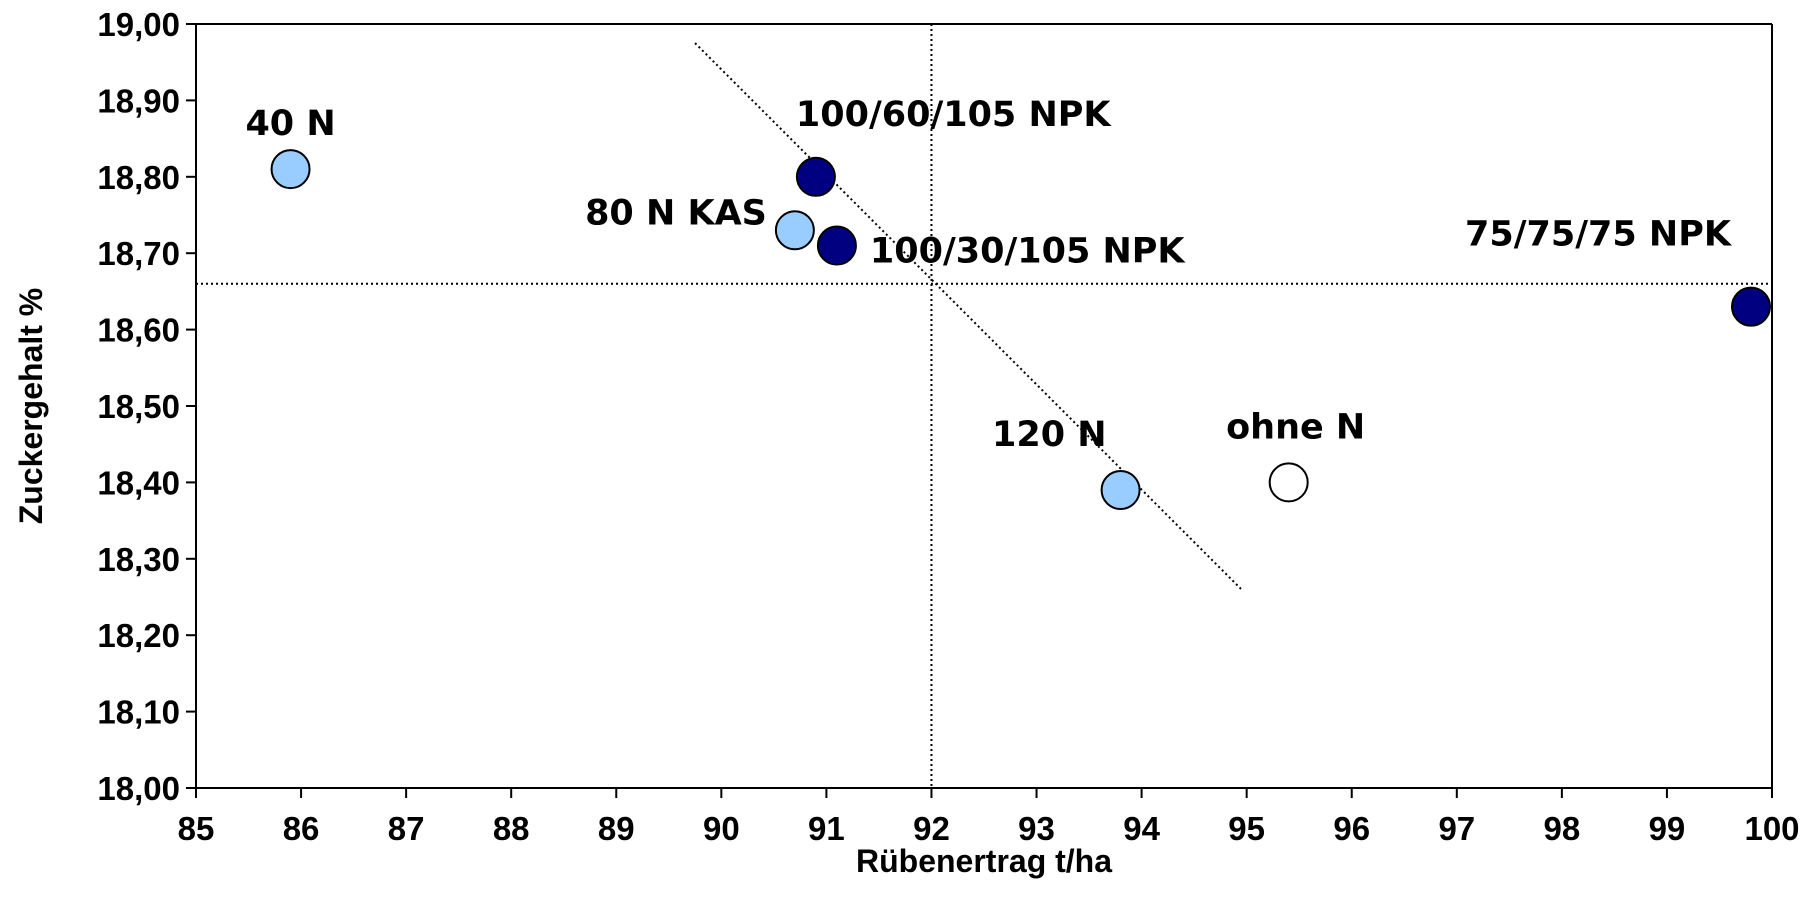 The height and width of the screenshot is (914, 1812). What do you see at coordinates (1141, 828) in the screenshot?
I see `x-tick-label: 94` at bounding box center [1141, 828].